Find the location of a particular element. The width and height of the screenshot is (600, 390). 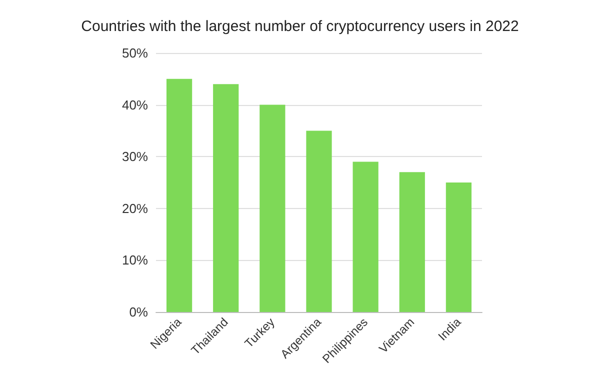

y-tick-label: 40% is located at coordinates (135, 104).